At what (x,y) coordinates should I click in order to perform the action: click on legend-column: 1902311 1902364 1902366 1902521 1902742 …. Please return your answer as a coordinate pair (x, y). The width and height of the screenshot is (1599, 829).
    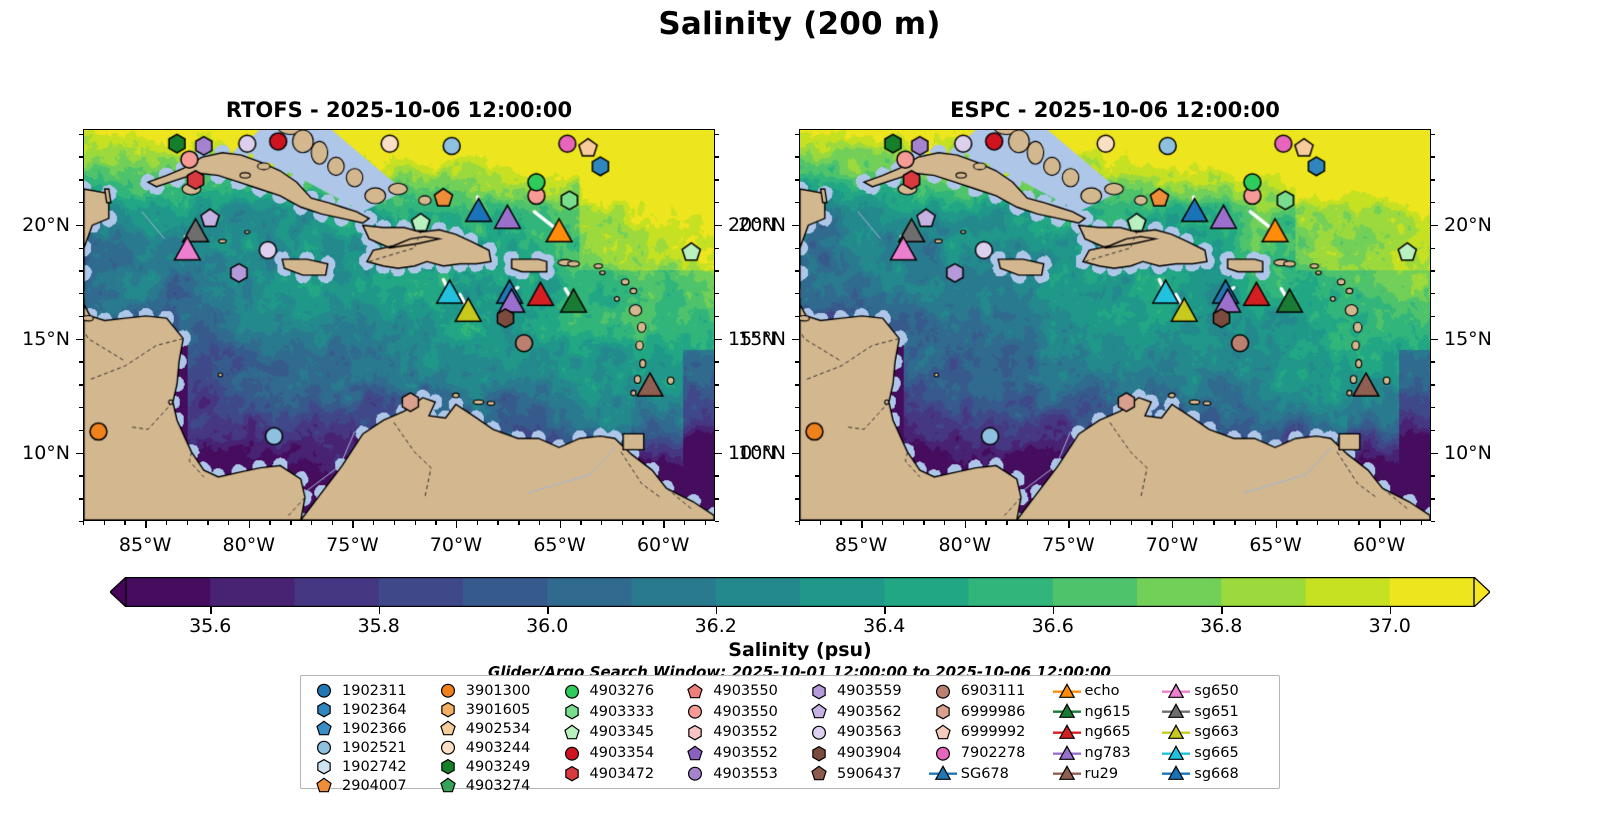
    Looking at the image, I should click on (371, 737).